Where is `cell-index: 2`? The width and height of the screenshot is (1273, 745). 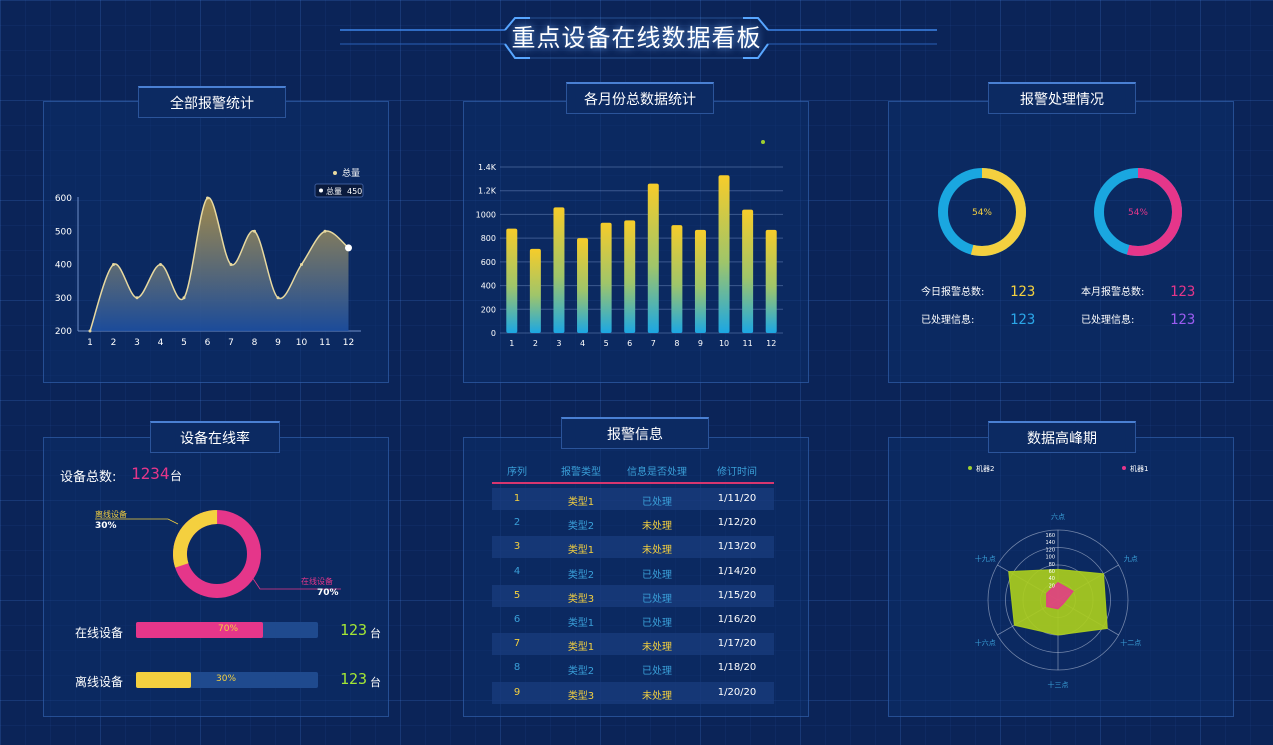 cell-index: 2 is located at coordinates (517, 523).